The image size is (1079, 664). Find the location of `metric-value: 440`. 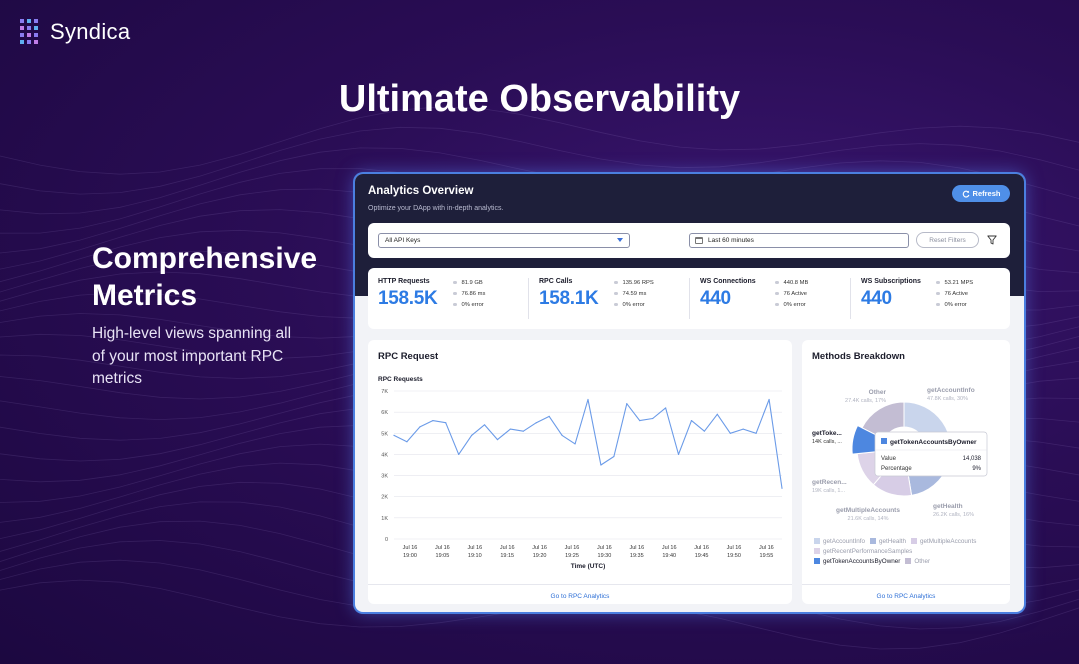

metric-value: 440 is located at coordinates (876, 298).